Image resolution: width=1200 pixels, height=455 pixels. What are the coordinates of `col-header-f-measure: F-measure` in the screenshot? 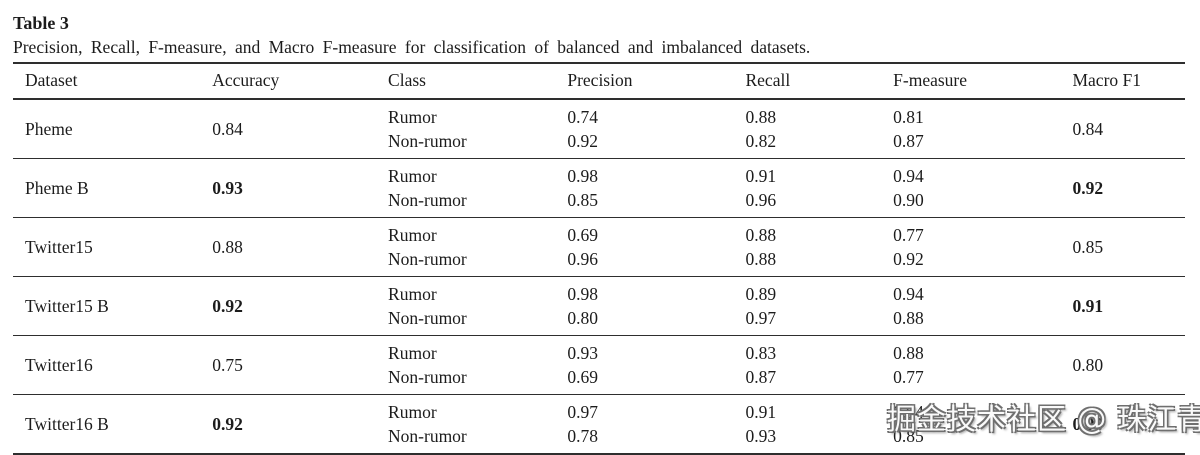 It's located at (983, 81).